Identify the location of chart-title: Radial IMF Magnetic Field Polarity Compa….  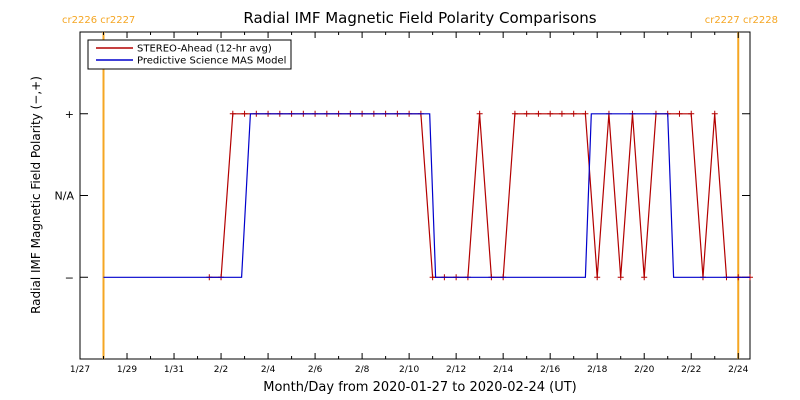
(419, 18).